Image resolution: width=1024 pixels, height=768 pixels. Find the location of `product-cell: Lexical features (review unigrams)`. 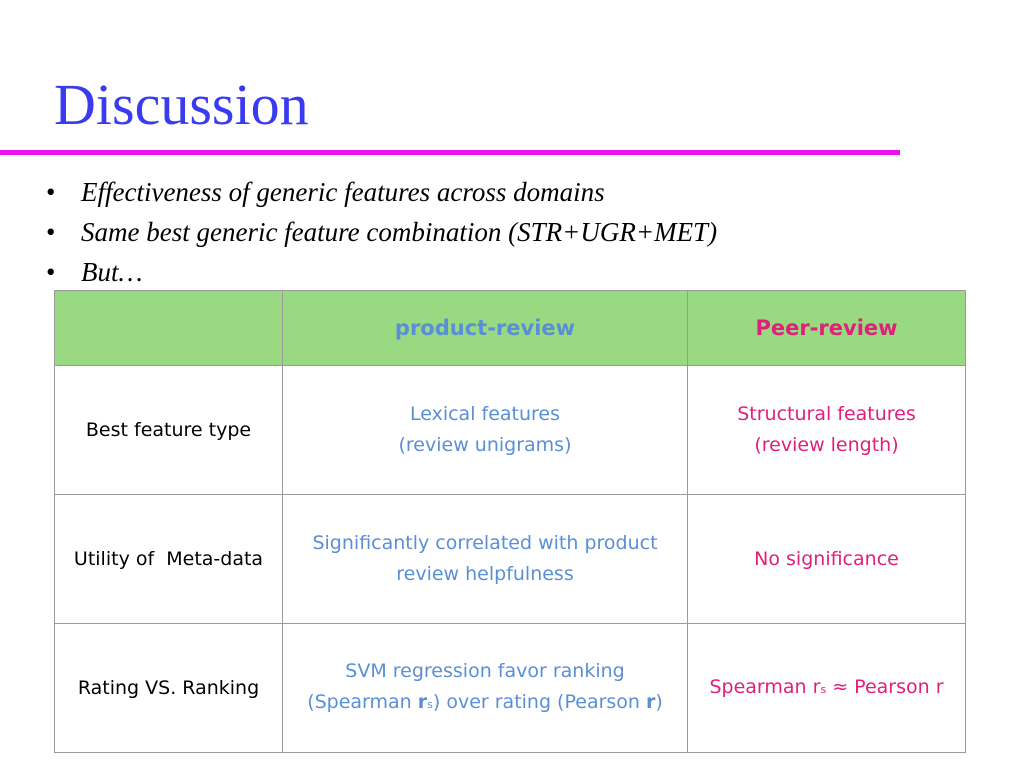

product-cell: Lexical features (review unigrams) is located at coordinates (485, 430).